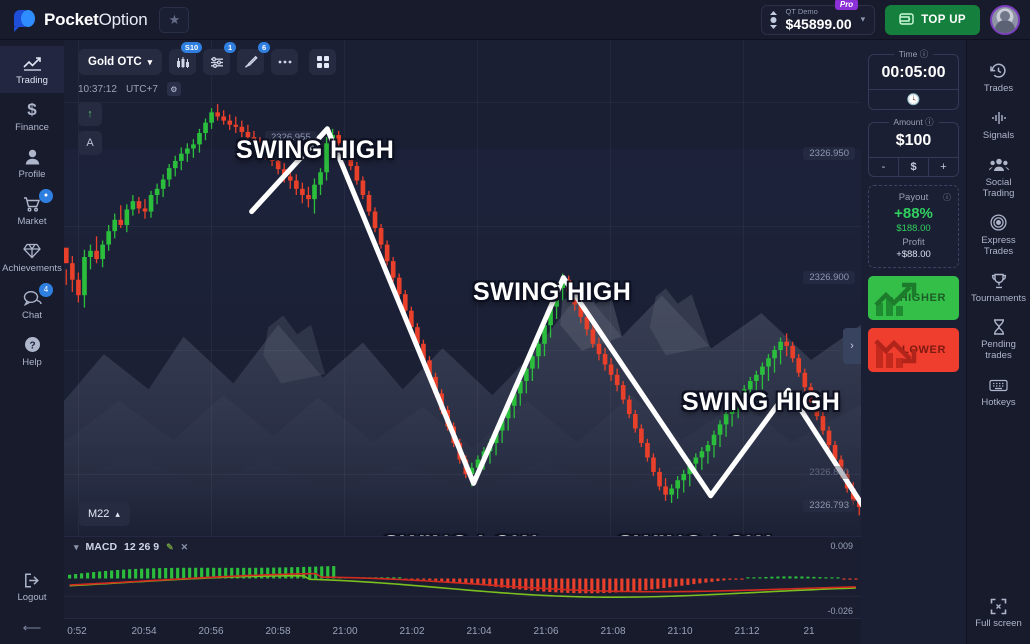  Describe the element at coordinates (998, 77) in the screenshot. I see `sidebar-item-trades: Trades` at that location.